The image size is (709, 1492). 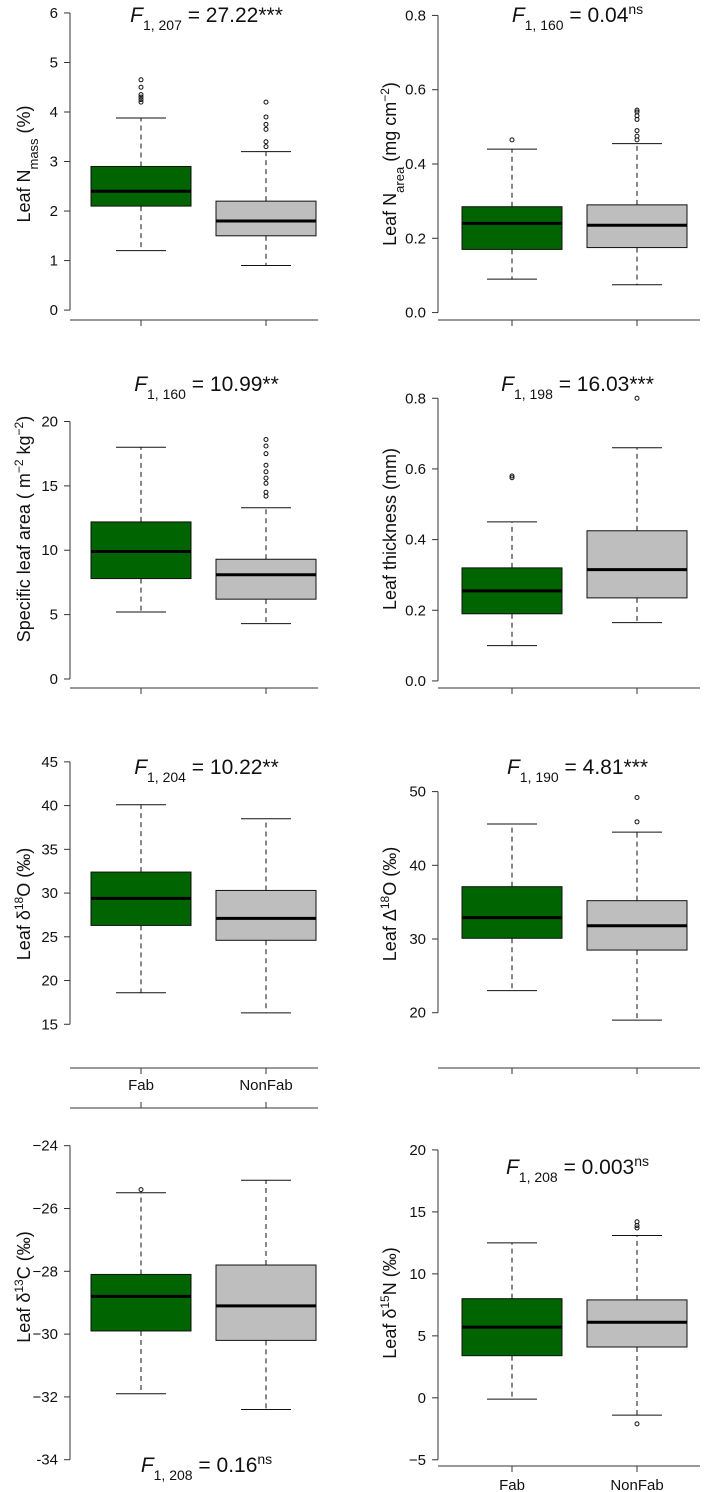 I want to click on stat-annotation: F1, 190 = 4.81***, so click(x=577, y=770).